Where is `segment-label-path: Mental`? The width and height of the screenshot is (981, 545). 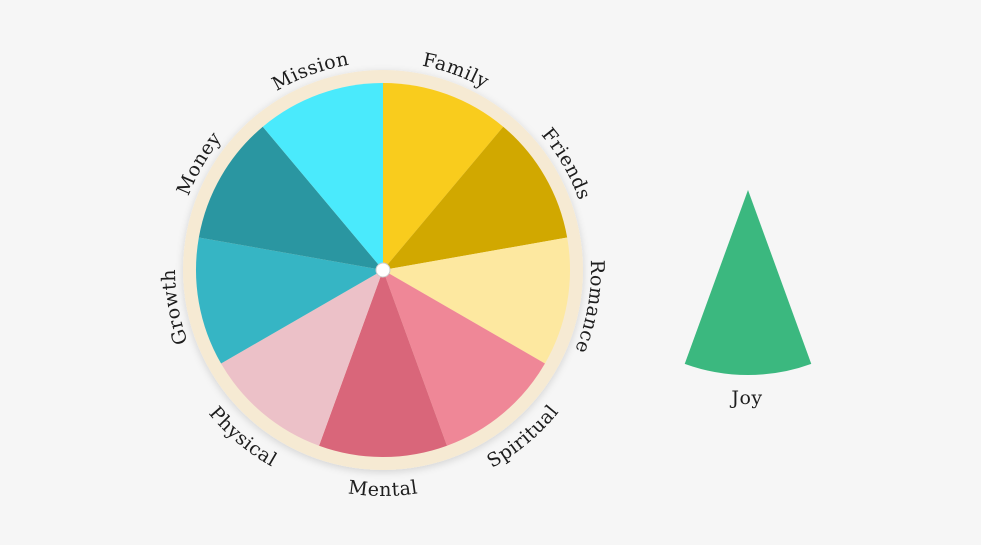
segment-label-path: Mental is located at coordinates (383, 488).